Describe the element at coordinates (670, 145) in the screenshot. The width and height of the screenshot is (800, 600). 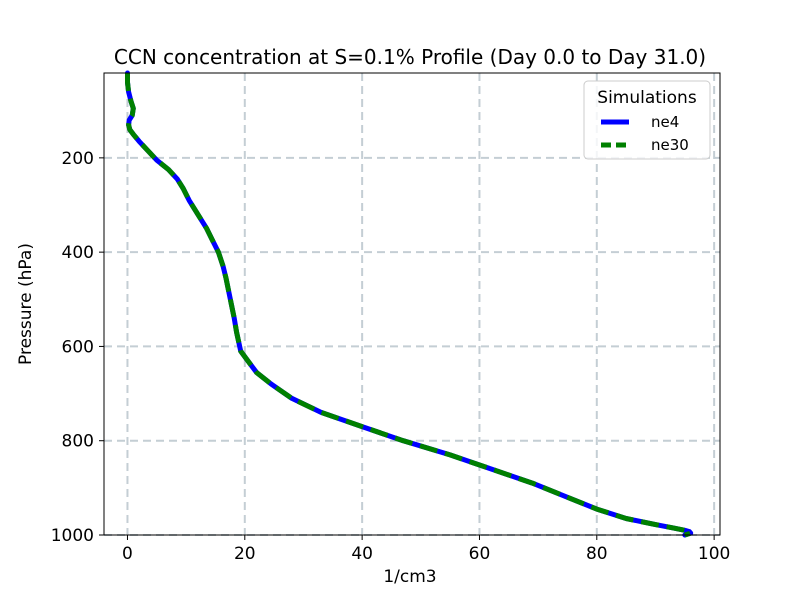
I see `legend-label-ne30: ne30` at that location.